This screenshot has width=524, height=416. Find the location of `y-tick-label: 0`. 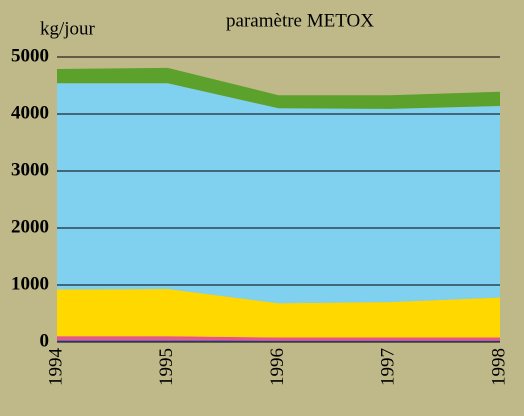

y-tick-label: 0 is located at coordinates (45, 340).